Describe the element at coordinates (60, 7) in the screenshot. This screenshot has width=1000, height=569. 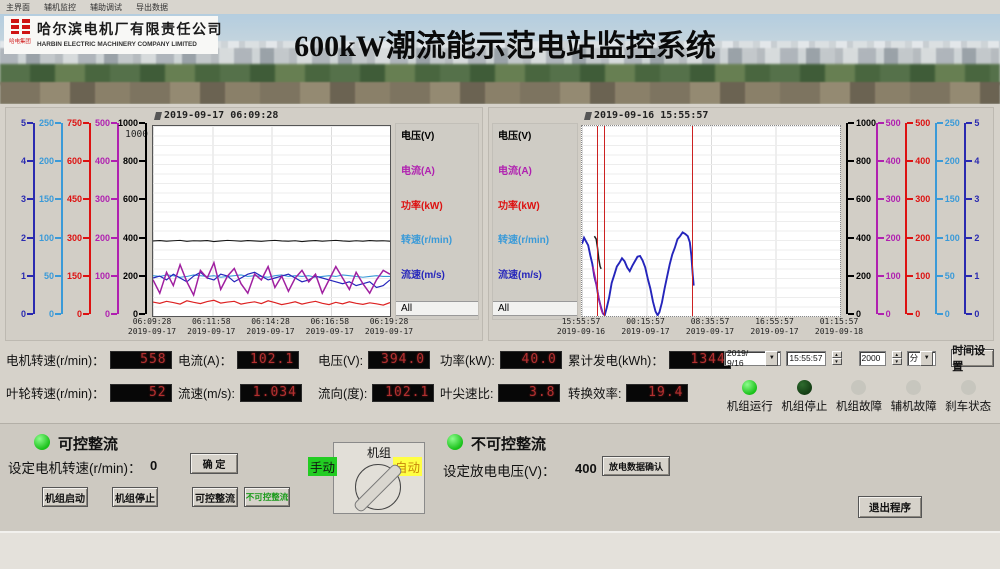
I see `menu-item: 辅机监控` at that location.